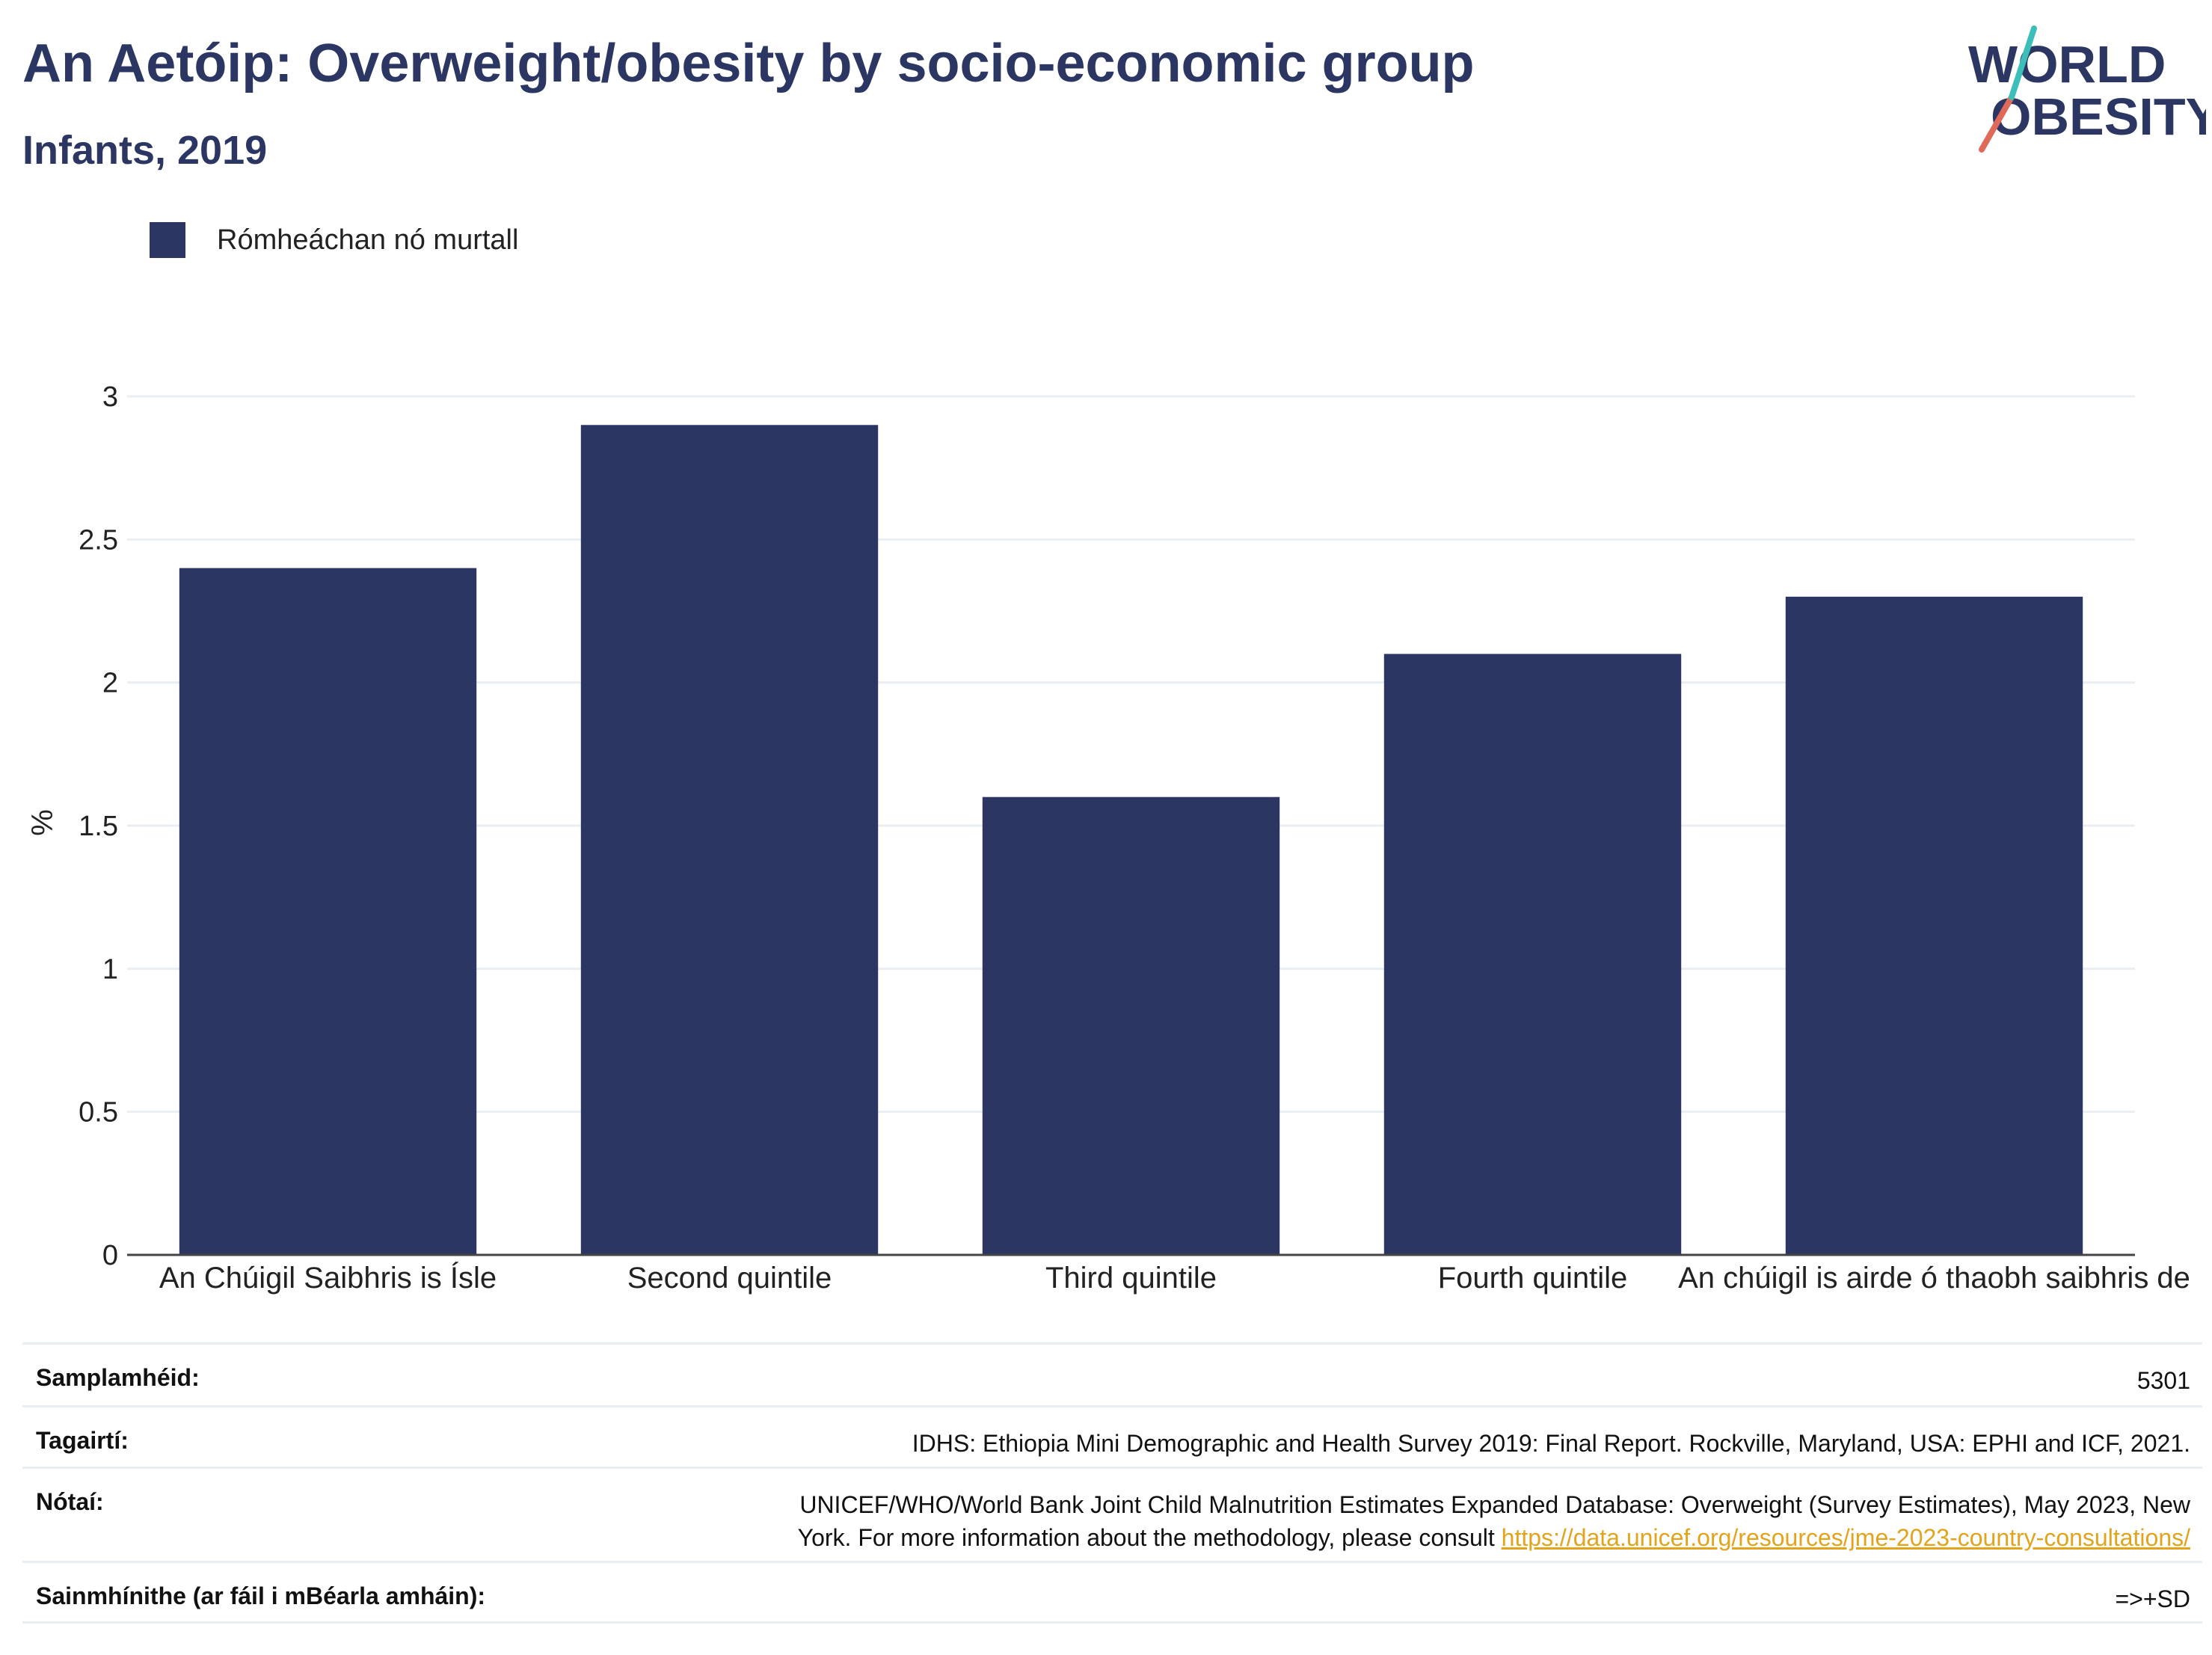 This screenshot has width=2212, height=1655. I want to click on y-tick-label: 2, so click(110, 683).